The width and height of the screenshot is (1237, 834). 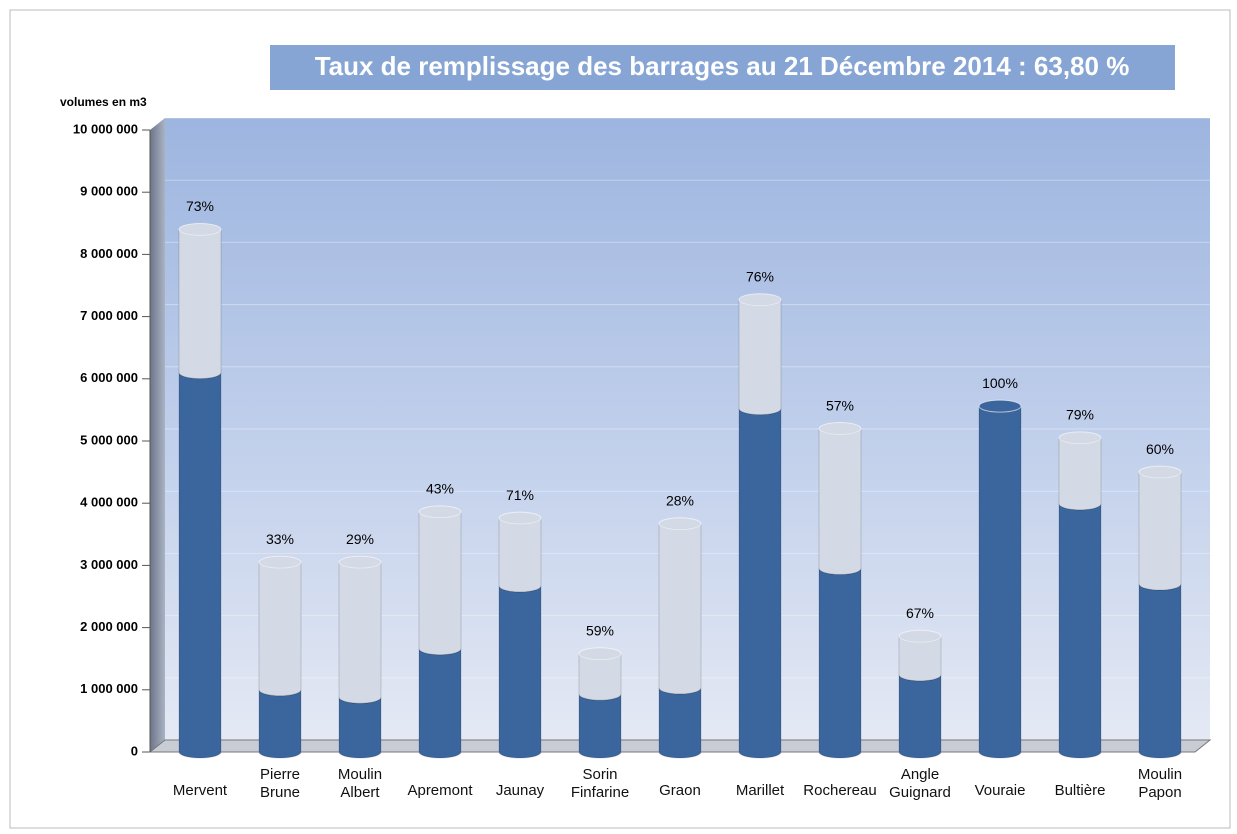 I want to click on y-tick-label: 10 000 000, so click(x=105, y=128).